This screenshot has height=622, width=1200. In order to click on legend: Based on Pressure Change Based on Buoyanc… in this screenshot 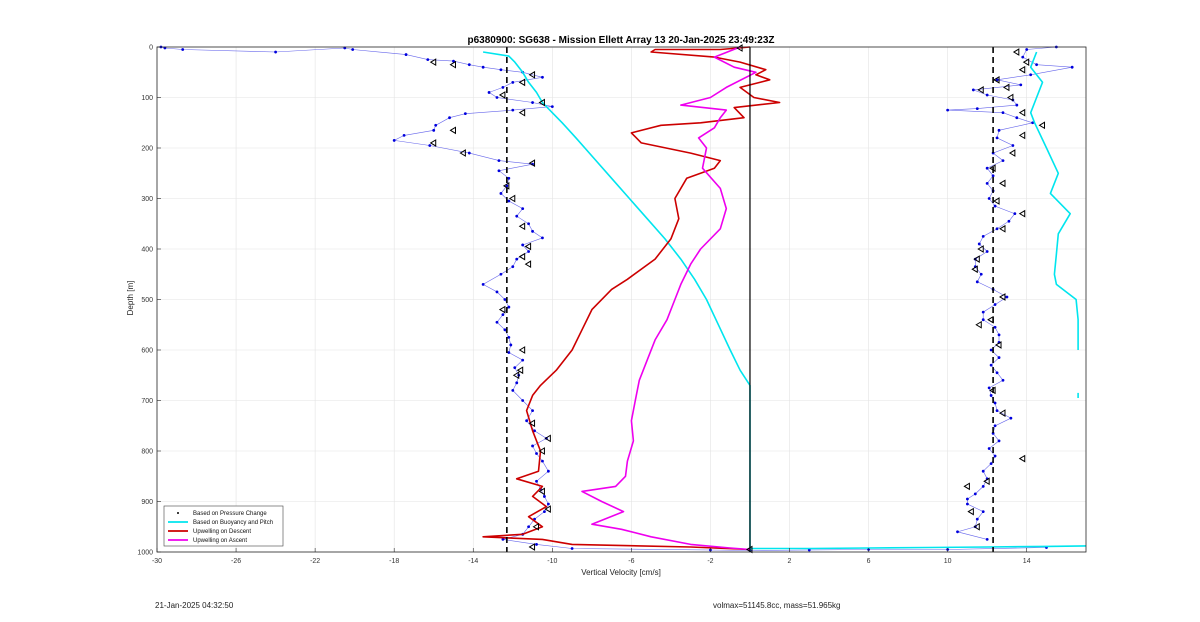, I will do `click(223, 526)`.